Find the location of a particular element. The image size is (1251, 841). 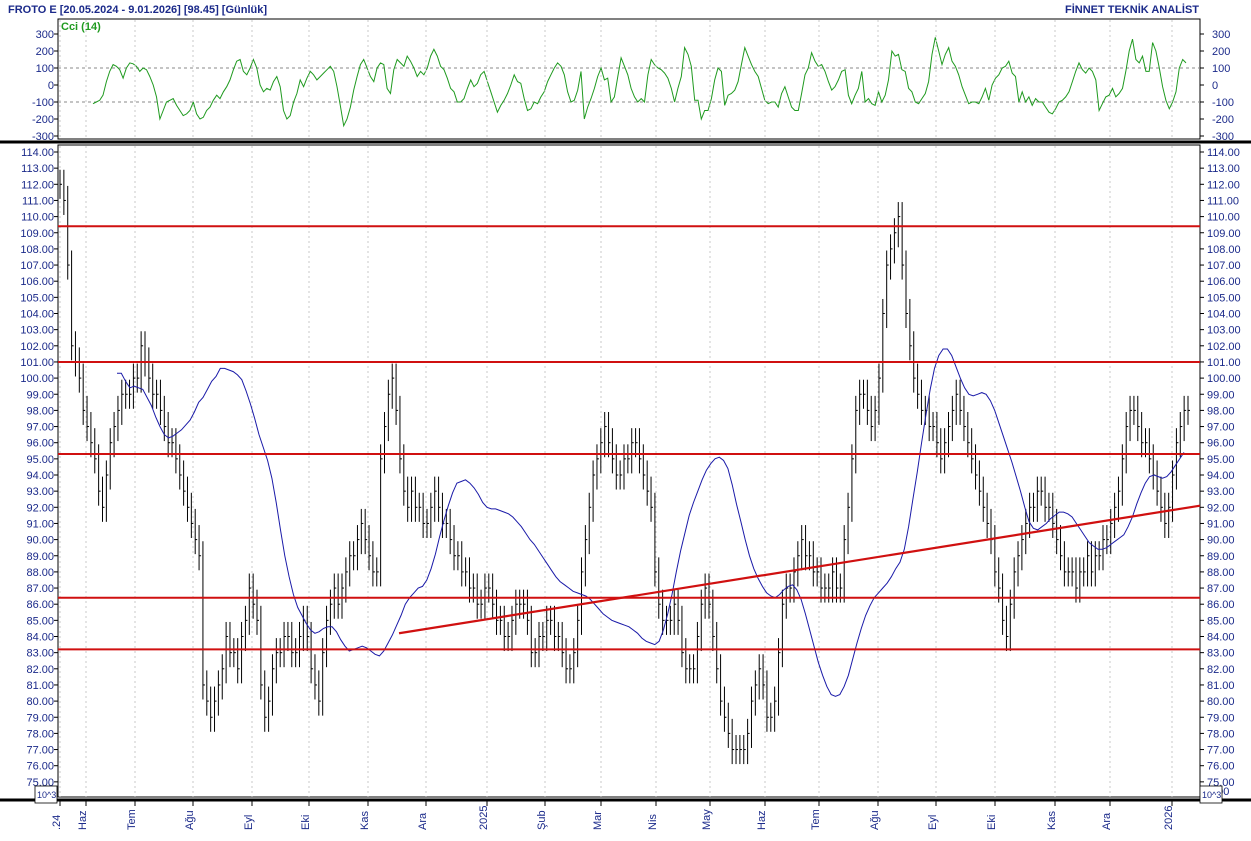

price-tick-label-right: 89.00 is located at coordinates (1221, 557).